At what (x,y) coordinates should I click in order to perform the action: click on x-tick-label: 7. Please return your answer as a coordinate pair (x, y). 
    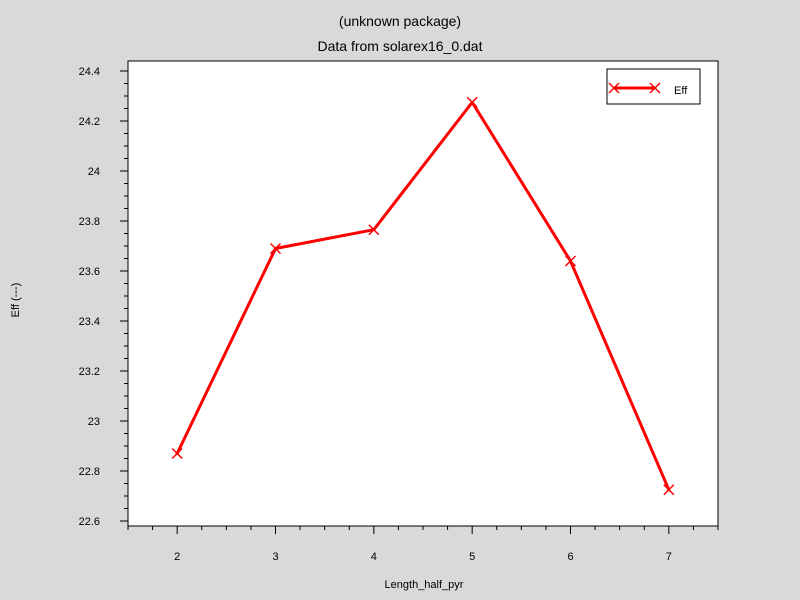
    Looking at the image, I should click on (669, 557).